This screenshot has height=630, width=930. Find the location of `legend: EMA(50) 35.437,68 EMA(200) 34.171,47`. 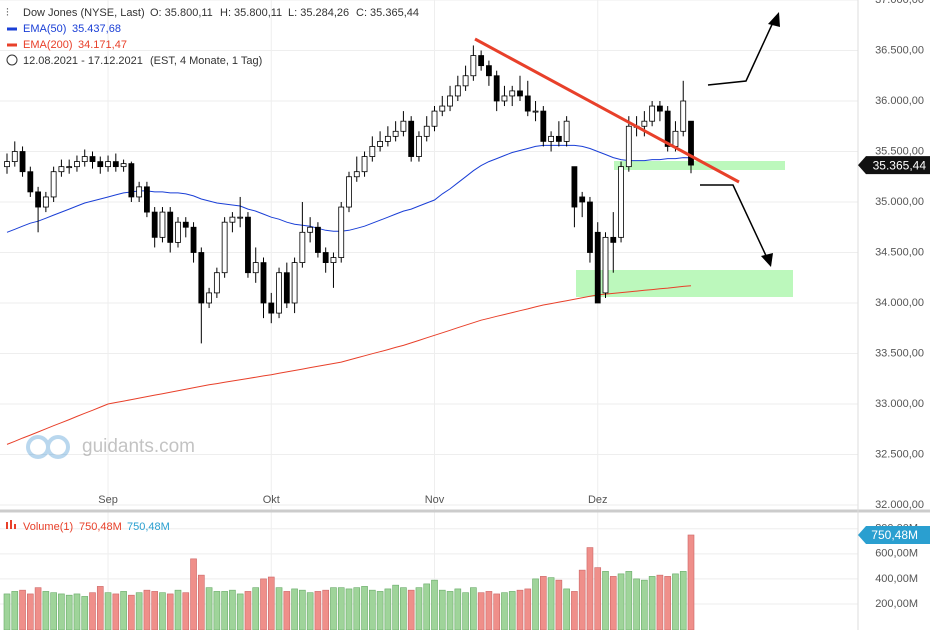

legend: EMA(50) 35.437,68 EMA(200) 34.171,47 is located at coordinates (67, 37).